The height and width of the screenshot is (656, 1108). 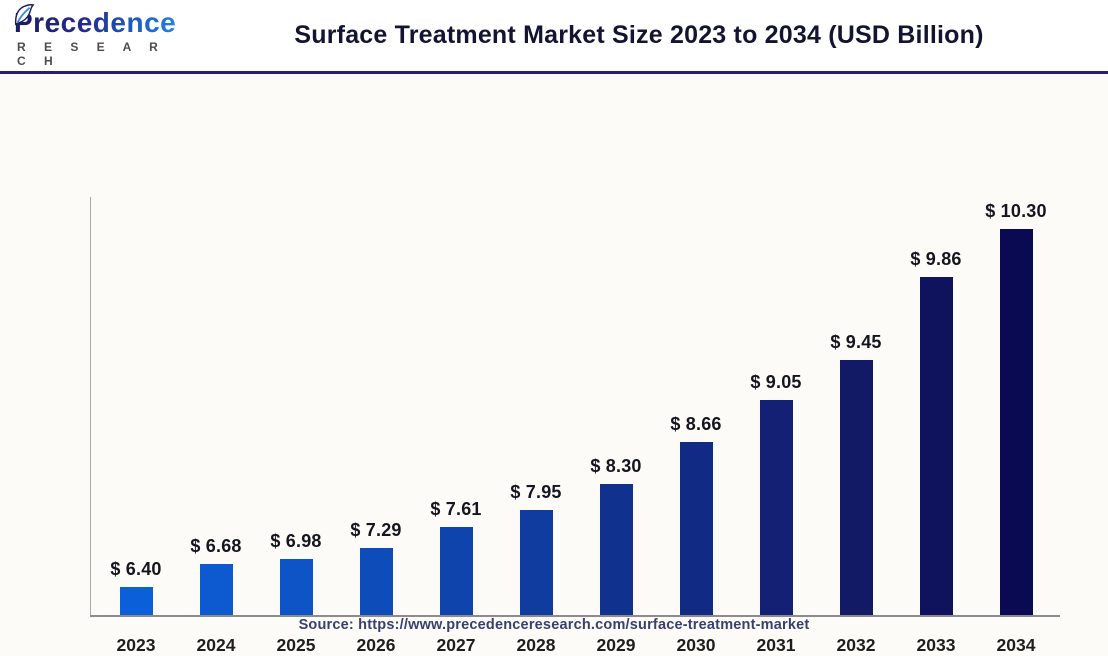 I want to click on bar-value-label-2023: $ 6.40, so click(x=136, y=569).